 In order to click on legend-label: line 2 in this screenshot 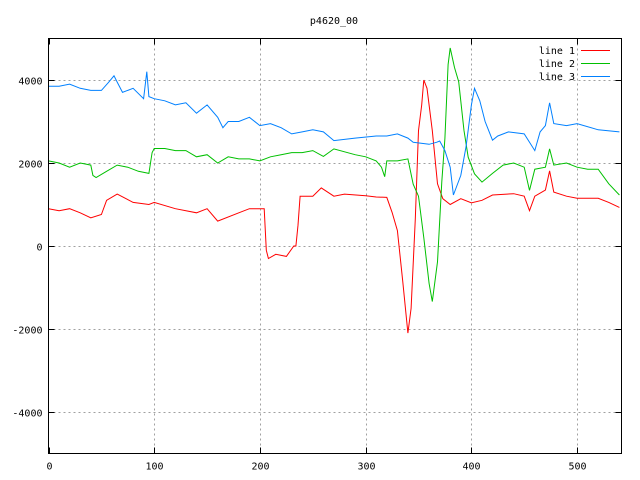, I will do `click(557, 64)`.